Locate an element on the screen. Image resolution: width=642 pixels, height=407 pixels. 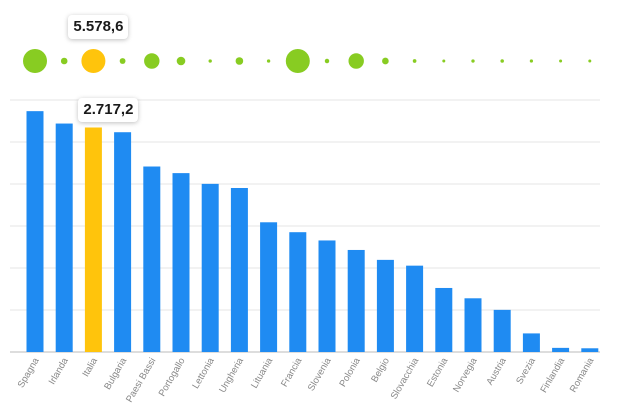
x-tick-label: Finlandia is located at coordinates (552, 375).